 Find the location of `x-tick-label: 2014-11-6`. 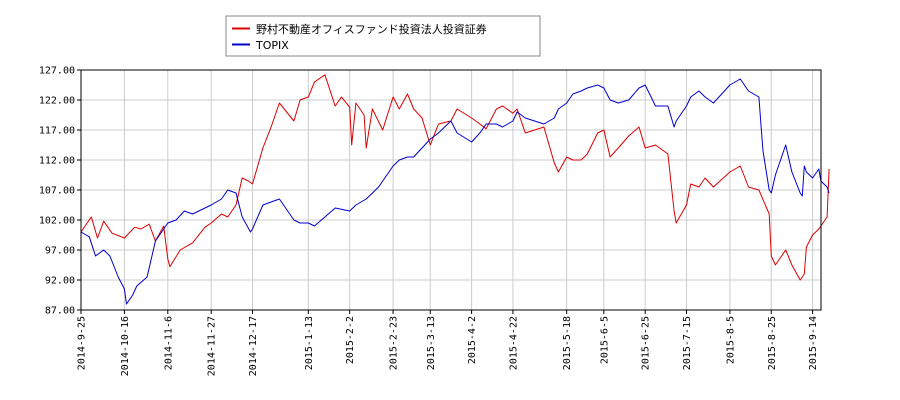

x-tick-label: 2014-11-6 is located at coordinates (168, 343).